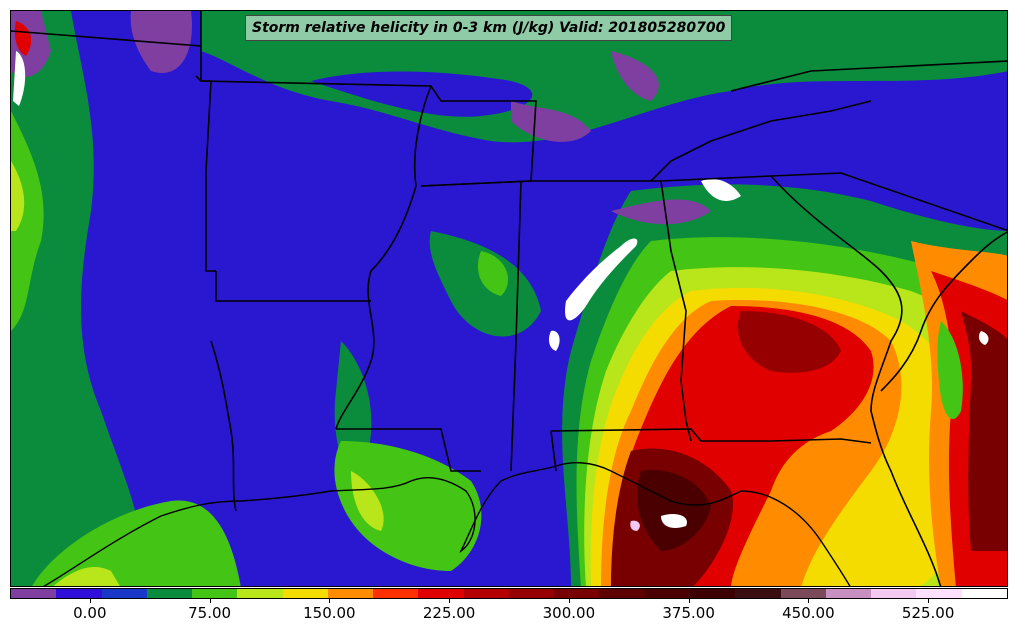 The height and width of the screenshot is (633, 1018). What do you see at coordinates (661, 212) in the screenshot?
I see `field-purple-streak` at bounding box center [661, 212].